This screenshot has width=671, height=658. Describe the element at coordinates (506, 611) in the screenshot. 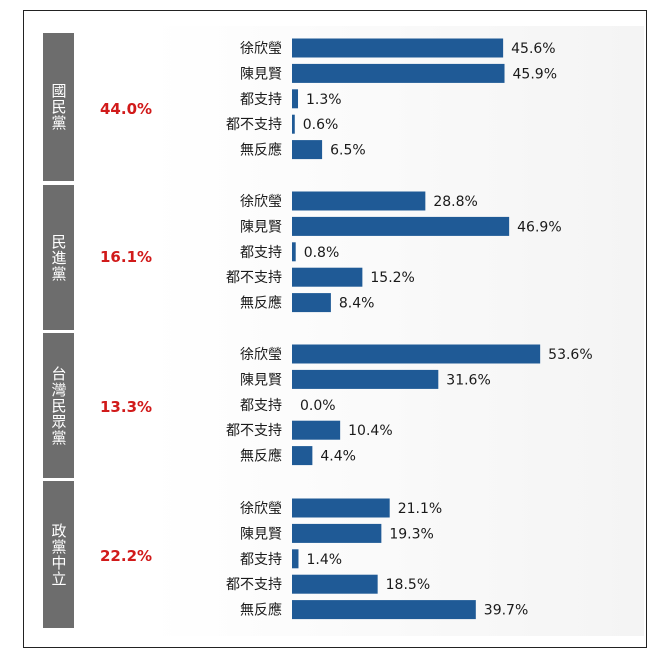

I see `value-label: 39.7%` at that location.